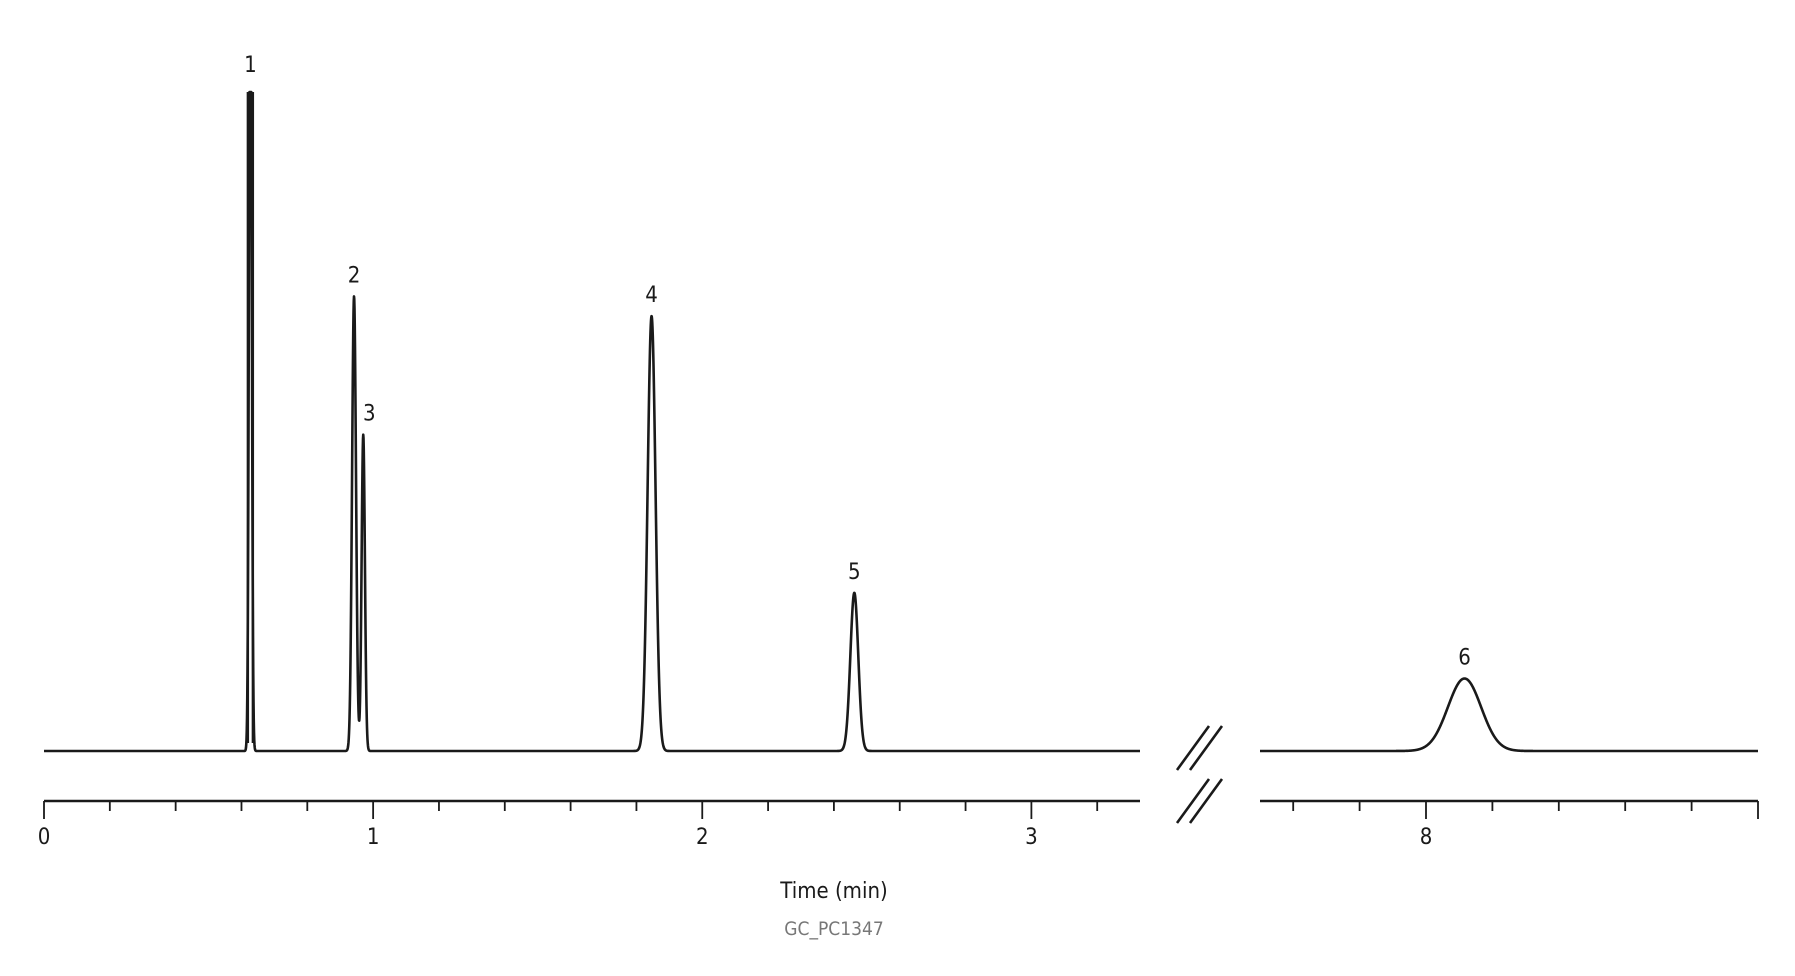 The width and height of the screenshot is (1795, 976). What do you see at coordinates (1464, 658) in the screenshot?
I see `peak-label: 6` at bounding box center [1464, 658].